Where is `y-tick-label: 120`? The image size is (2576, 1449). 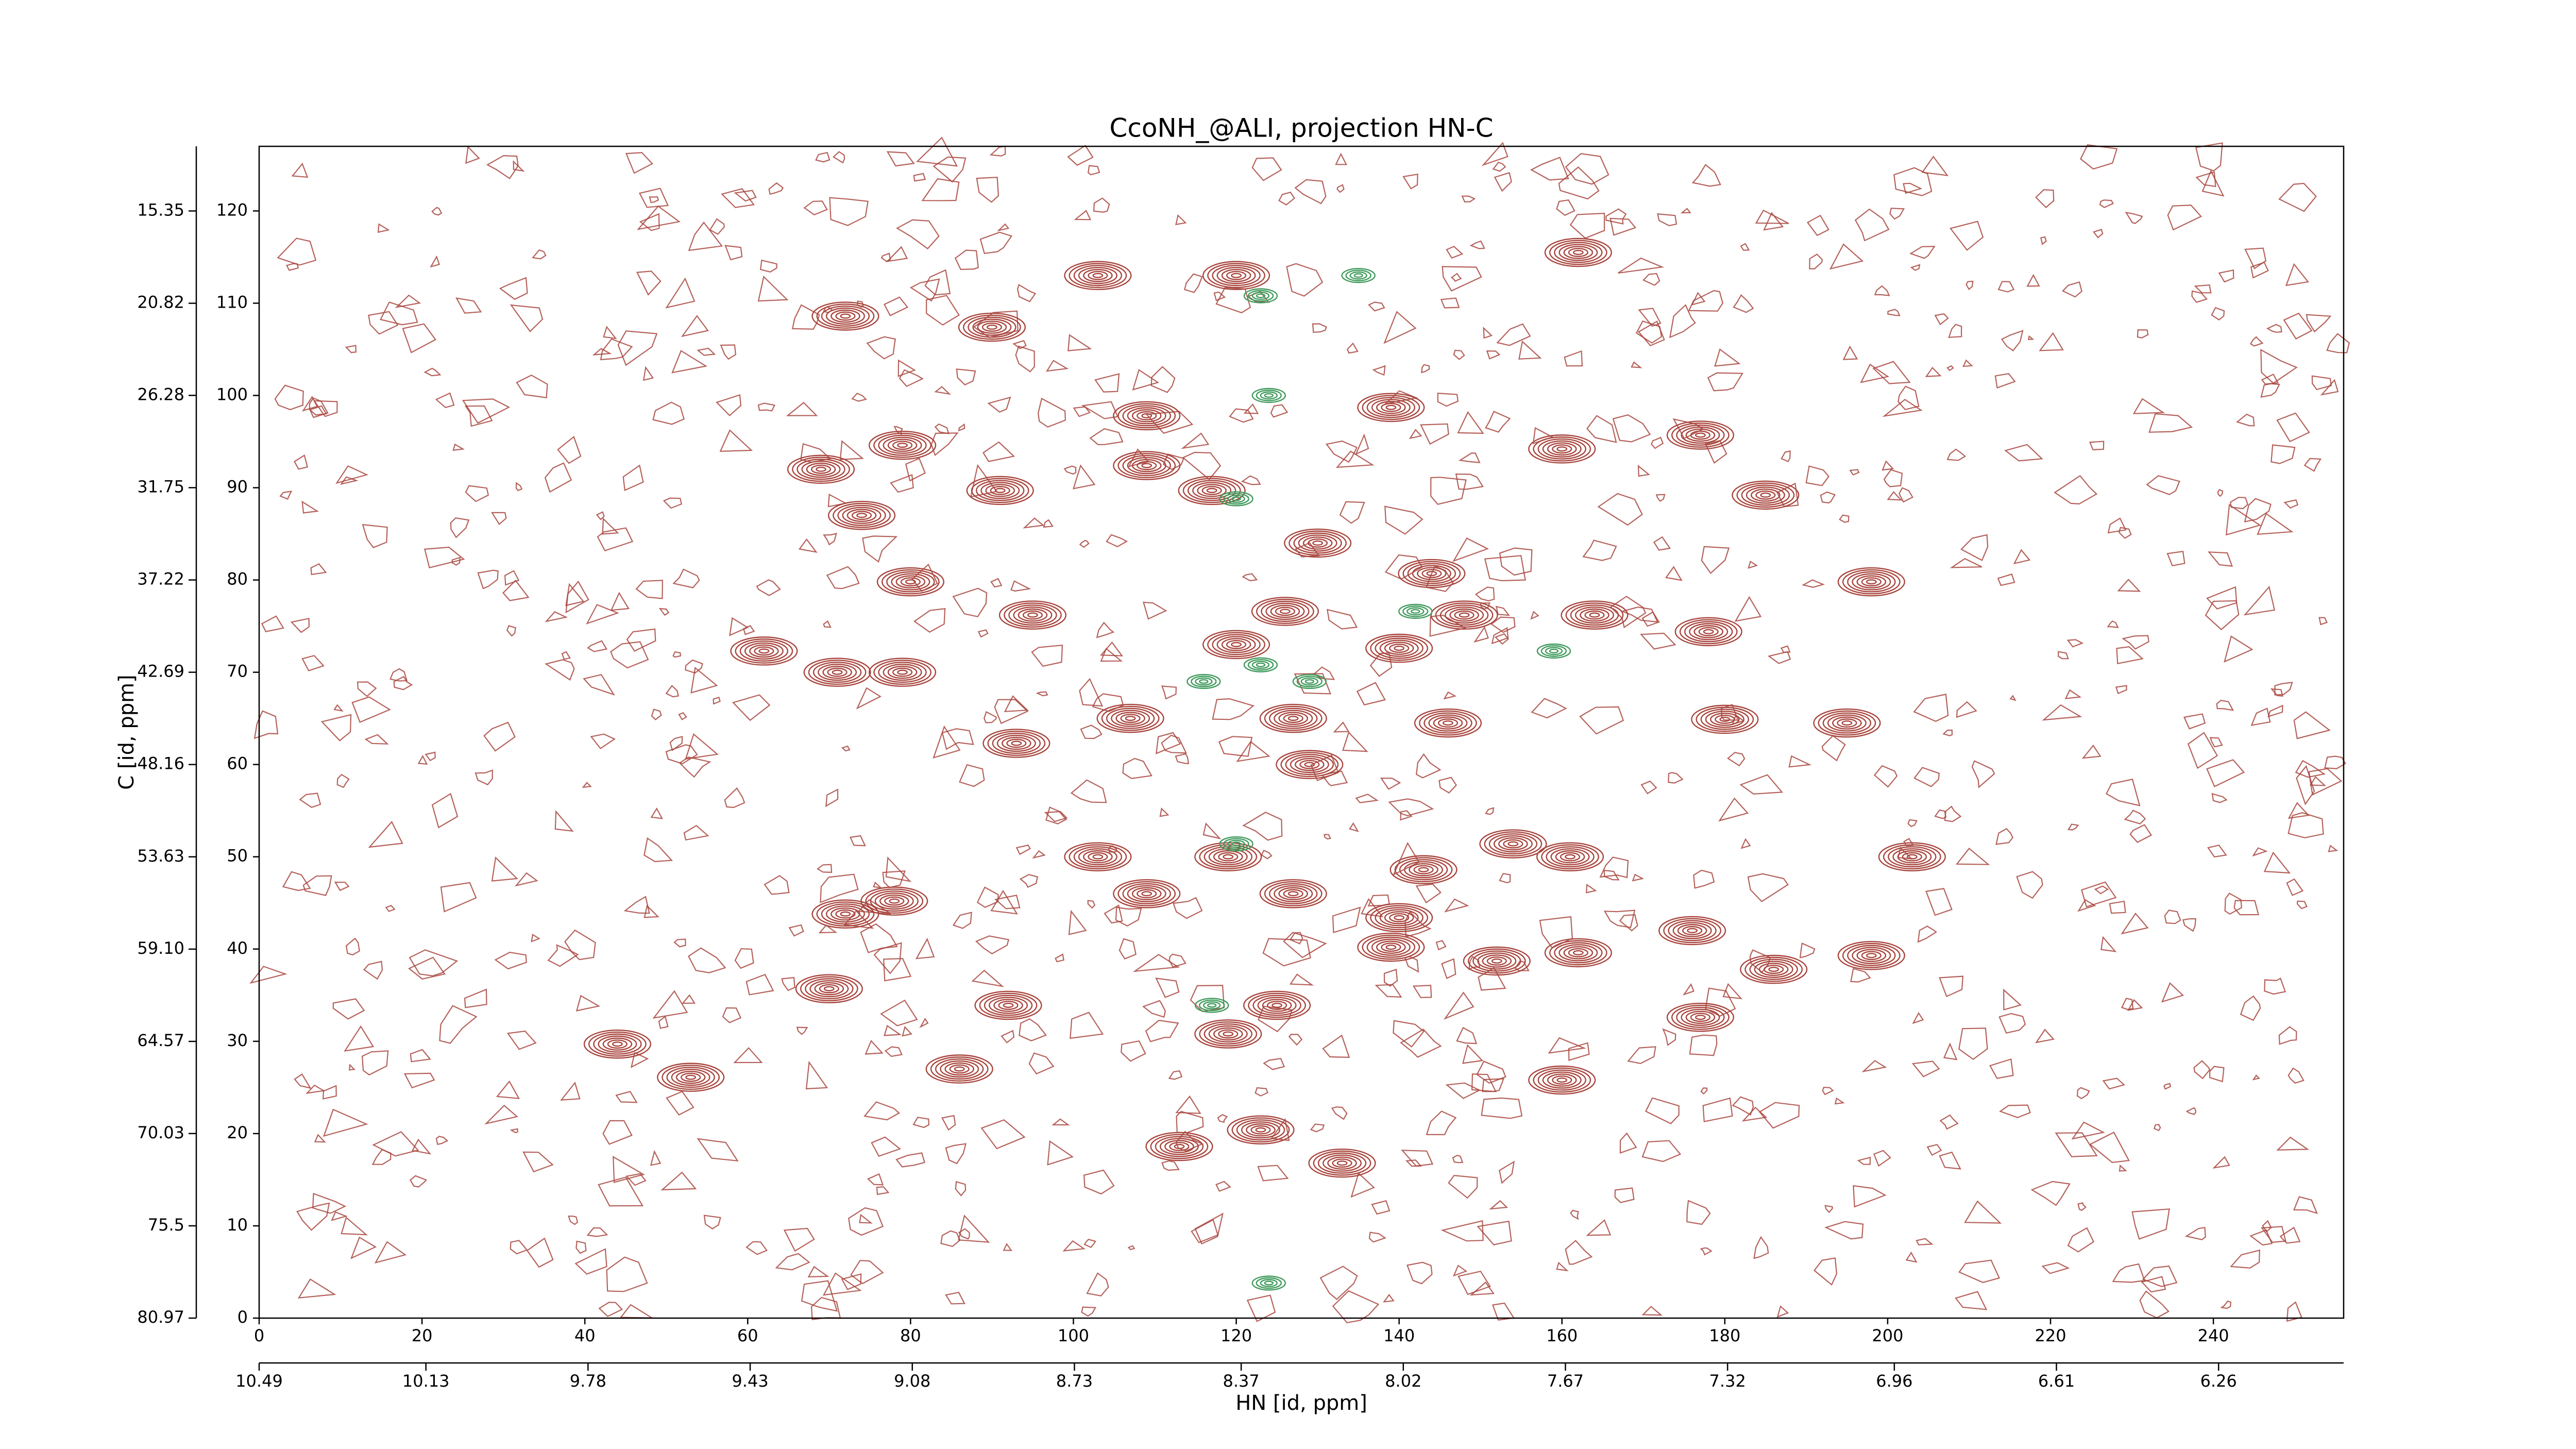
y-tick-label: 120 is located at coordinates (232, 210).